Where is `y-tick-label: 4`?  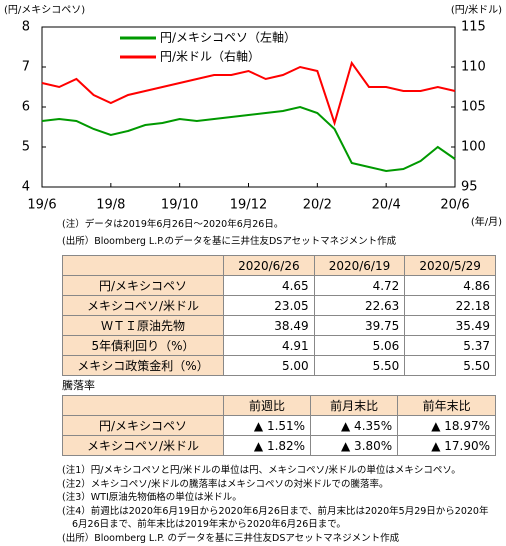 y-tick-label: 4 is located at coordinates (26, 187).